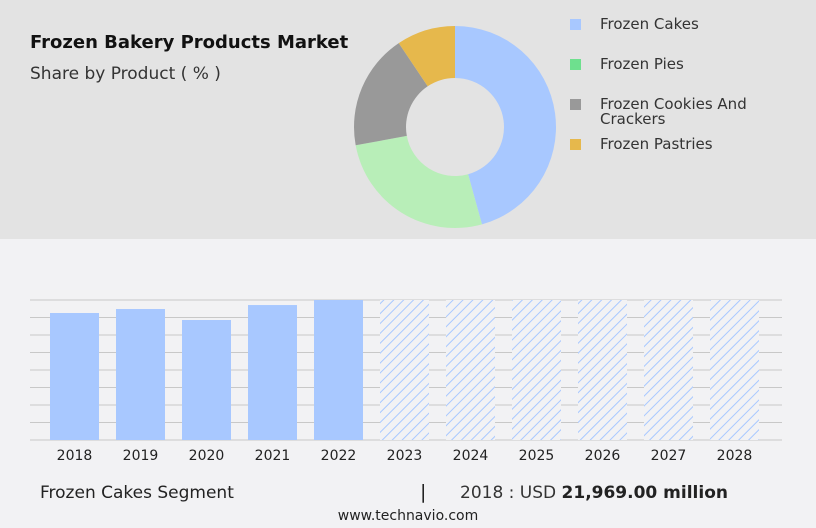 The width and height of the screenshot is (816, 528). Describe the element at coordinates (408, 516) in the screenshot. I see `site-link: www.technavio.com` at that location.